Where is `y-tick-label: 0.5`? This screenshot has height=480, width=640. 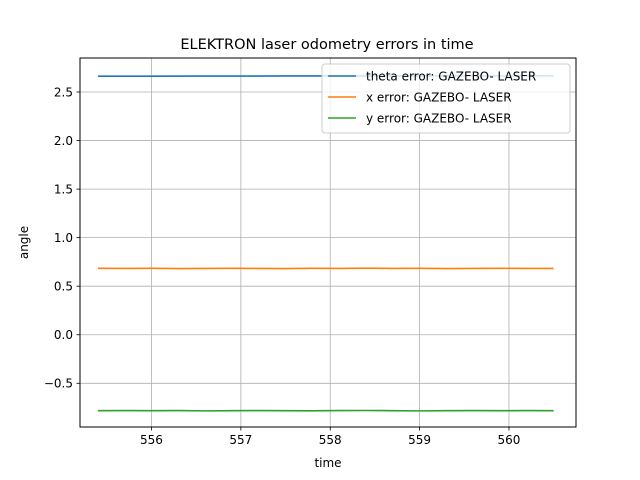
y-tick-label: 0.5 is located at coordinates (63, 286).